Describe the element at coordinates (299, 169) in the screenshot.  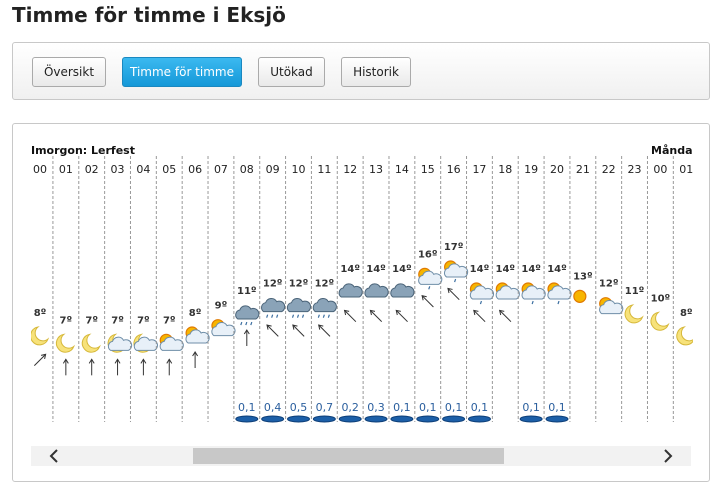
I see `hour-label: 10` at that location.